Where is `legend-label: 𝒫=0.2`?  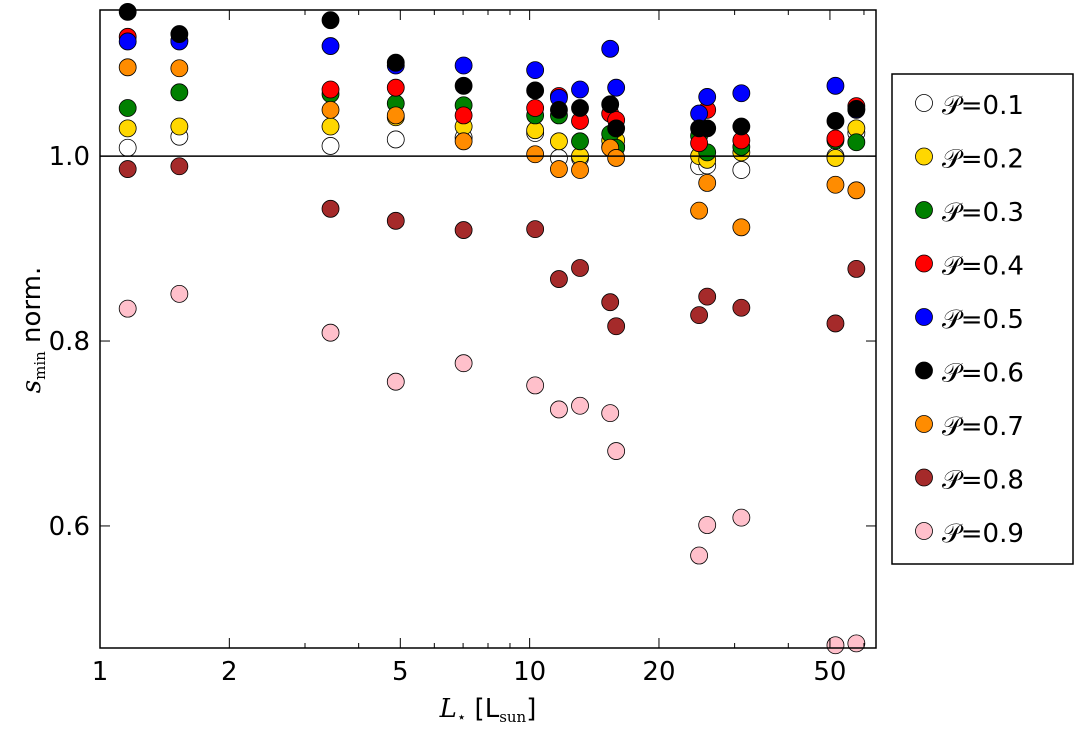 legend-label: 𝒫=0.2 is located at coordinates (983, 160).